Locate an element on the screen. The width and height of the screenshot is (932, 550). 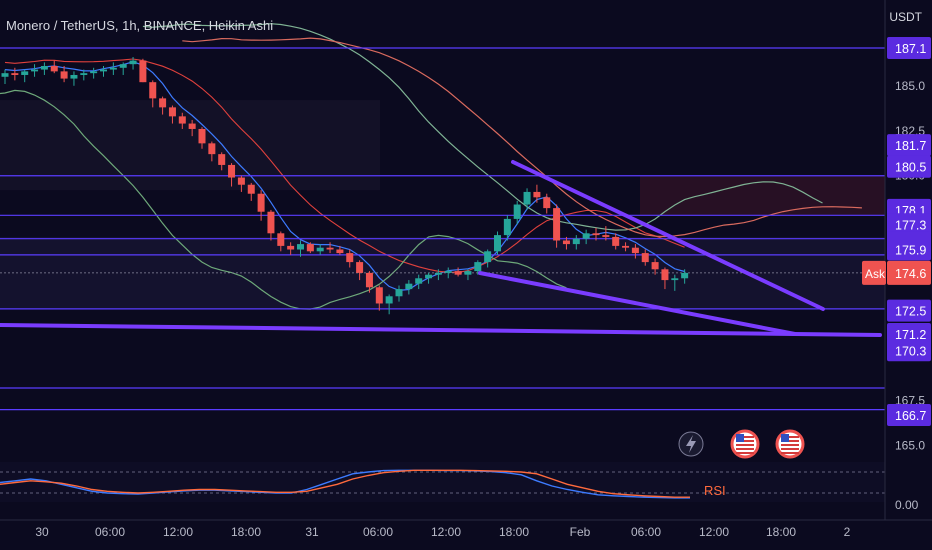
price-label: 187.1 is located at coordinates (910, 49).